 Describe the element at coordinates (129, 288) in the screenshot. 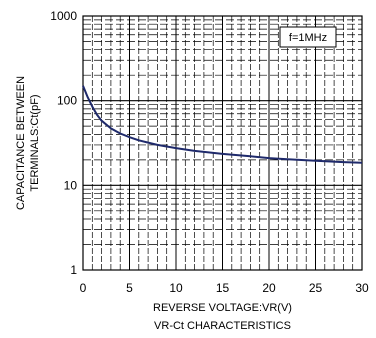

I see `x-tick-label: 5` at that location.